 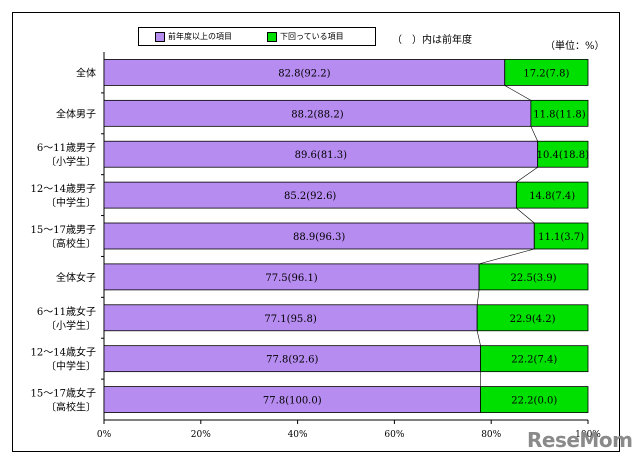 What do you see at coordinates (104, 435) in the screenshot?
I see `x-tick-label-0: 0%` at bounding box center [104, 435].